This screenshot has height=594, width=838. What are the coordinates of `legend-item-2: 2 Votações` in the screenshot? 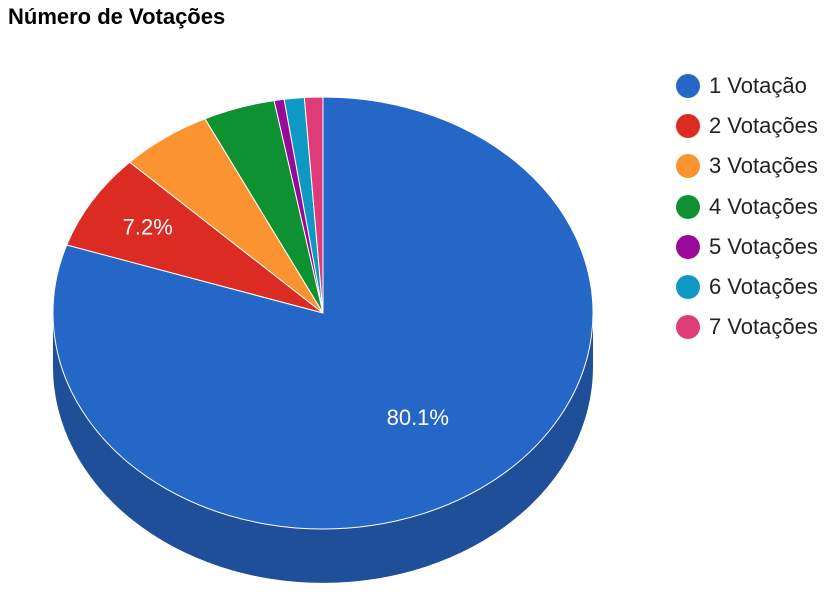 It's located at (747, 126).